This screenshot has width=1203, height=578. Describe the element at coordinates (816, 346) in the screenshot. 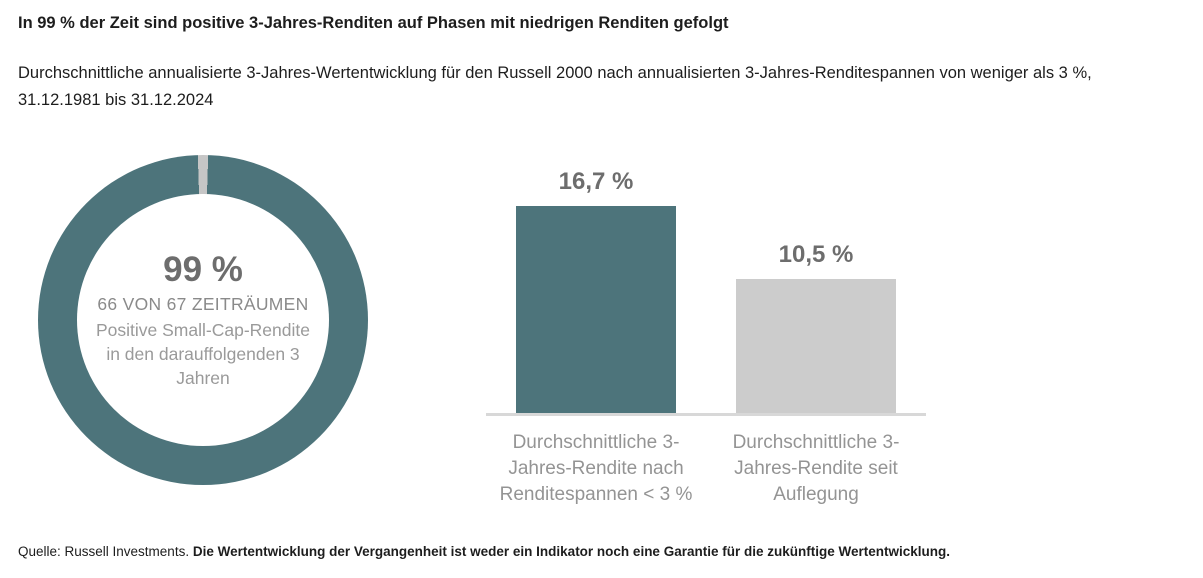

I see `bar-seit-auflegung` at that location.